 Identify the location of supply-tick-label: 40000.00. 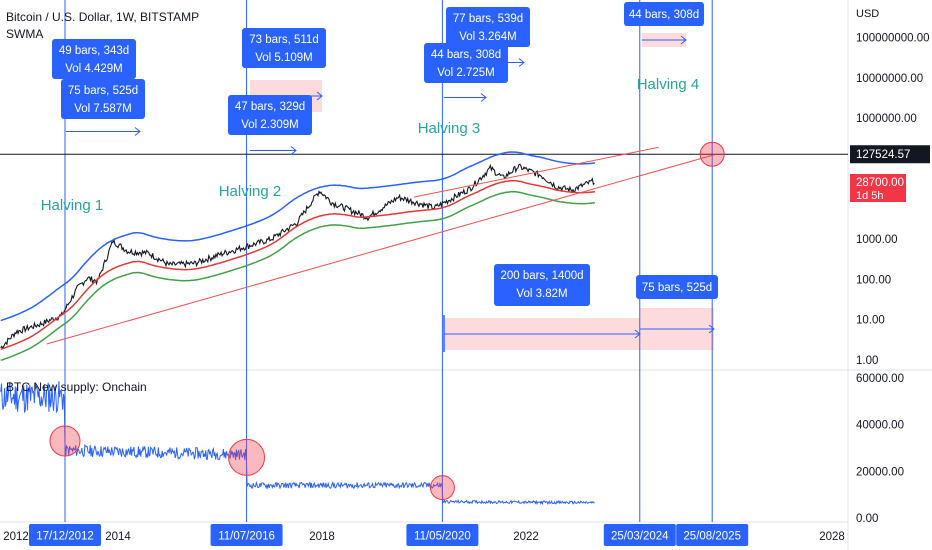
(880, 426).